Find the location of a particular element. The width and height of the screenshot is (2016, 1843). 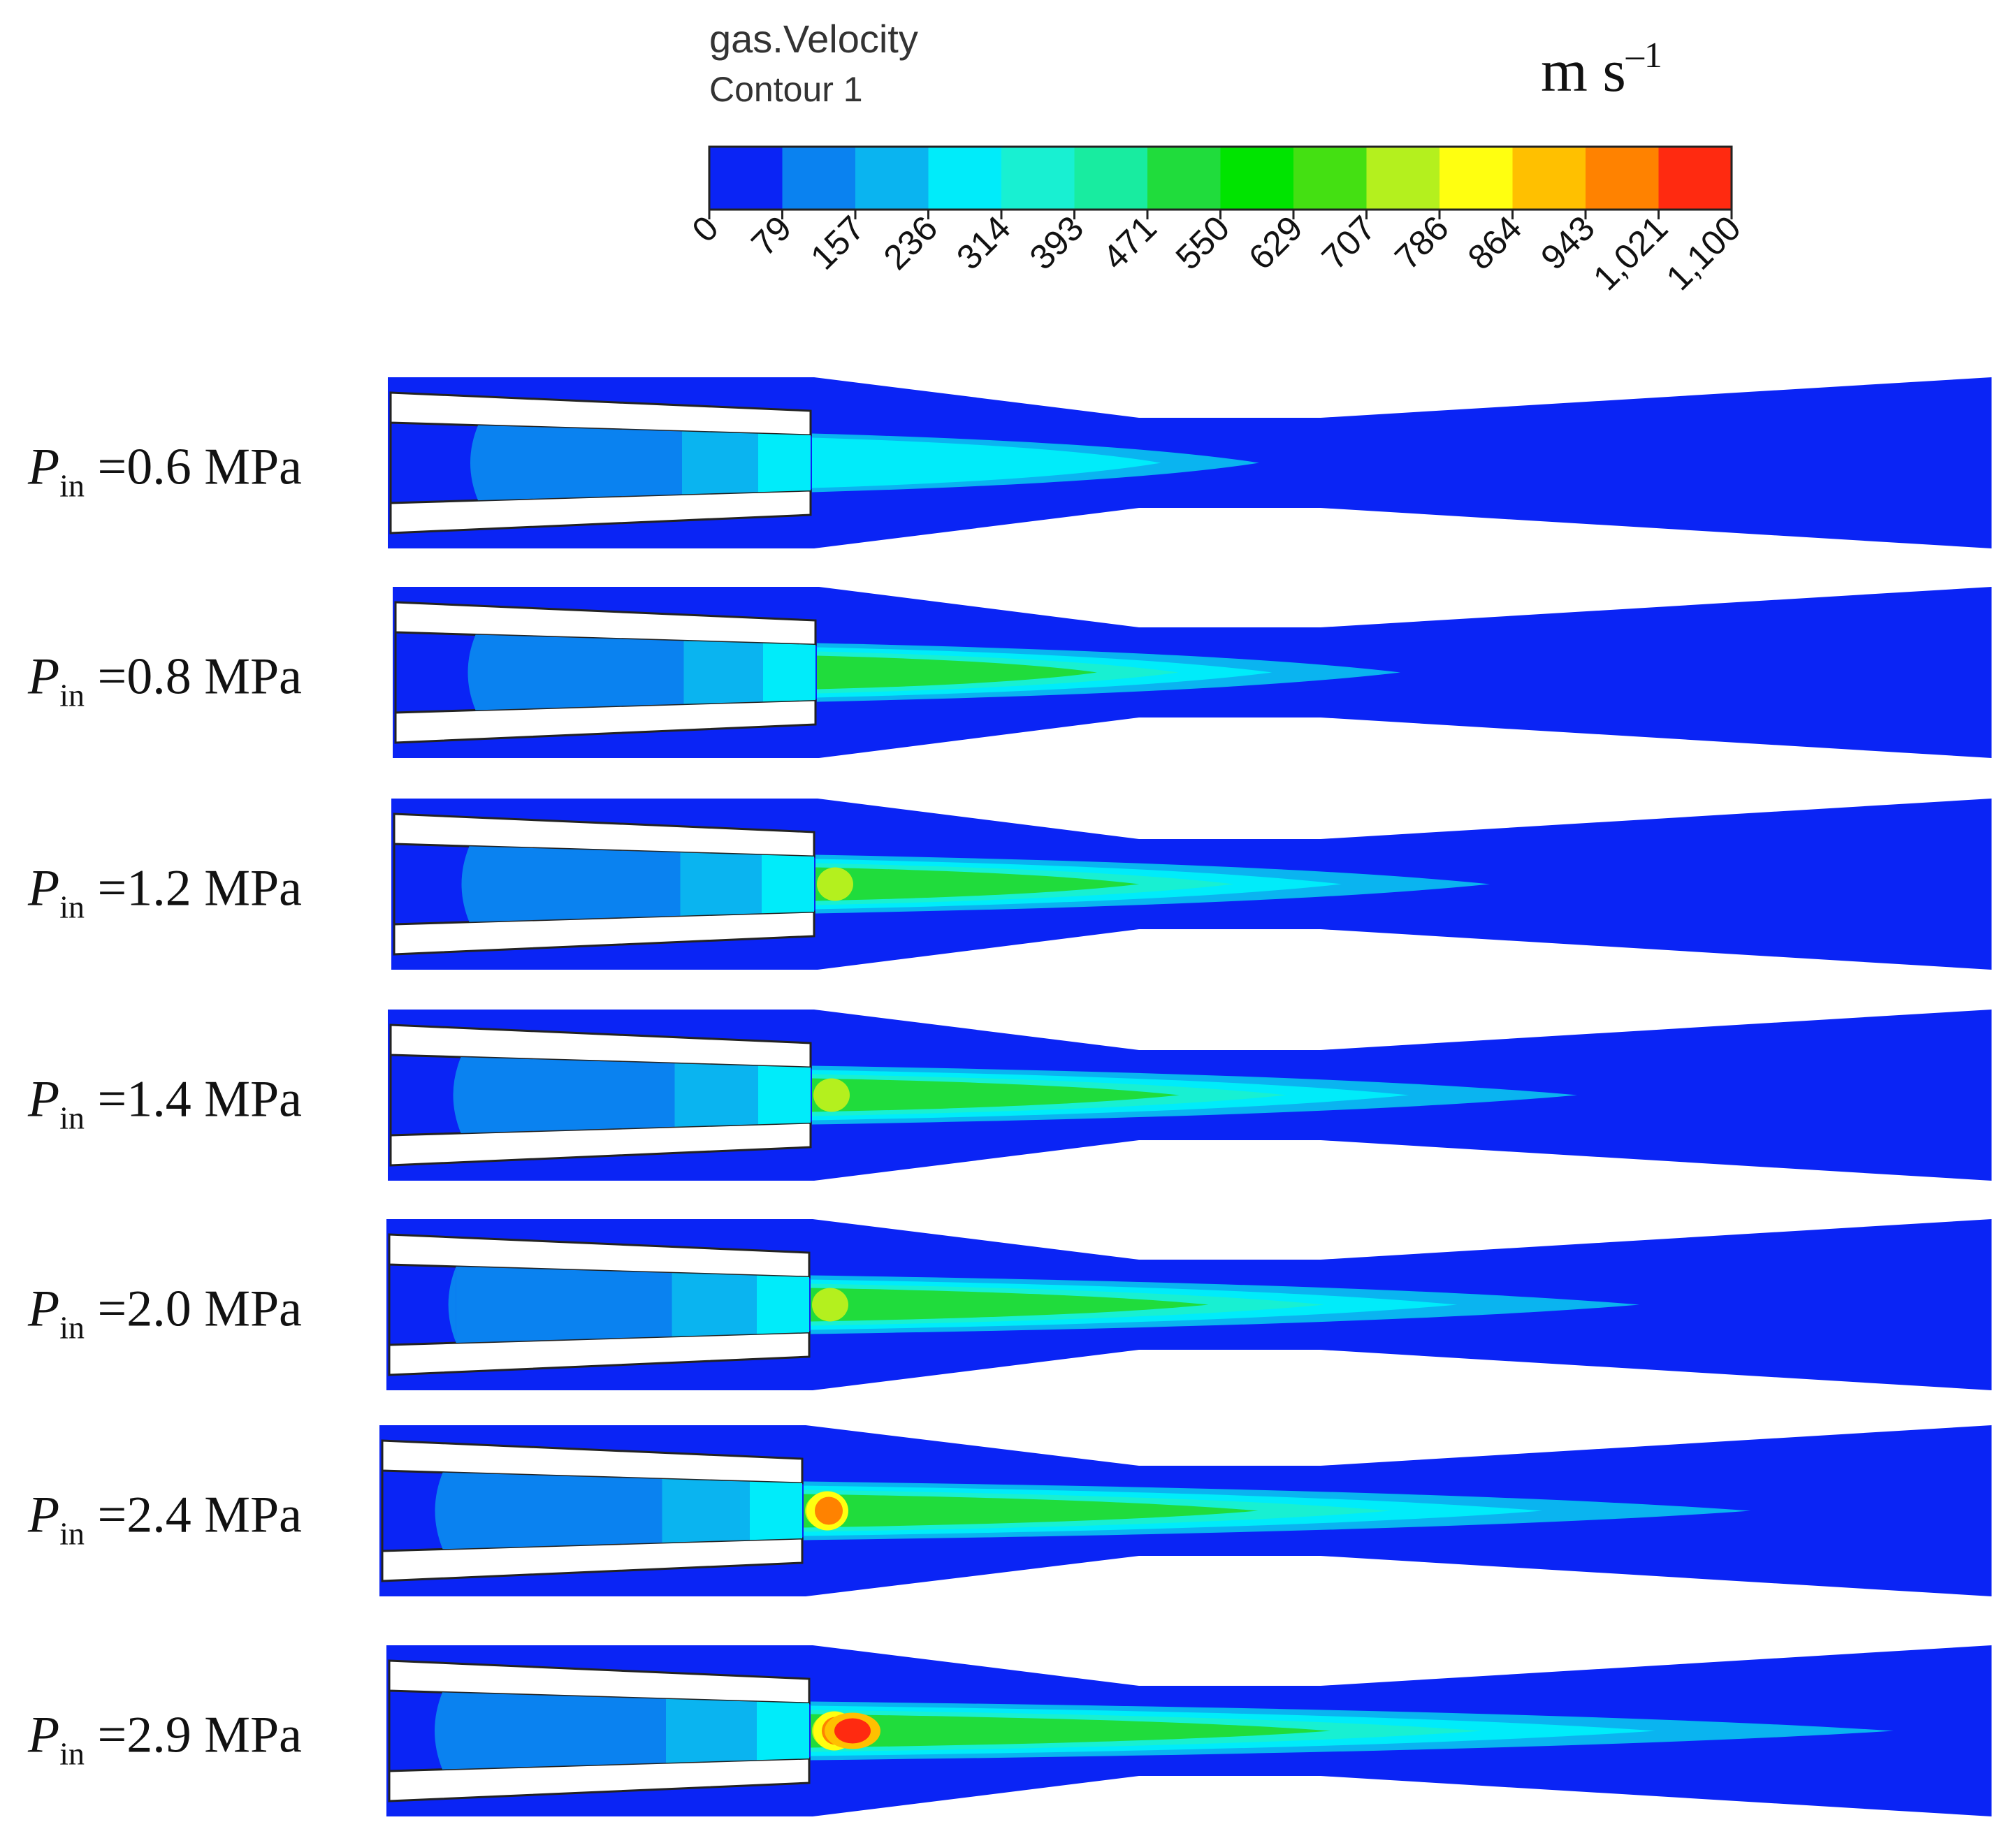

pressure-label-value: =2.4 MPa is located at coordinates (193, 1515).